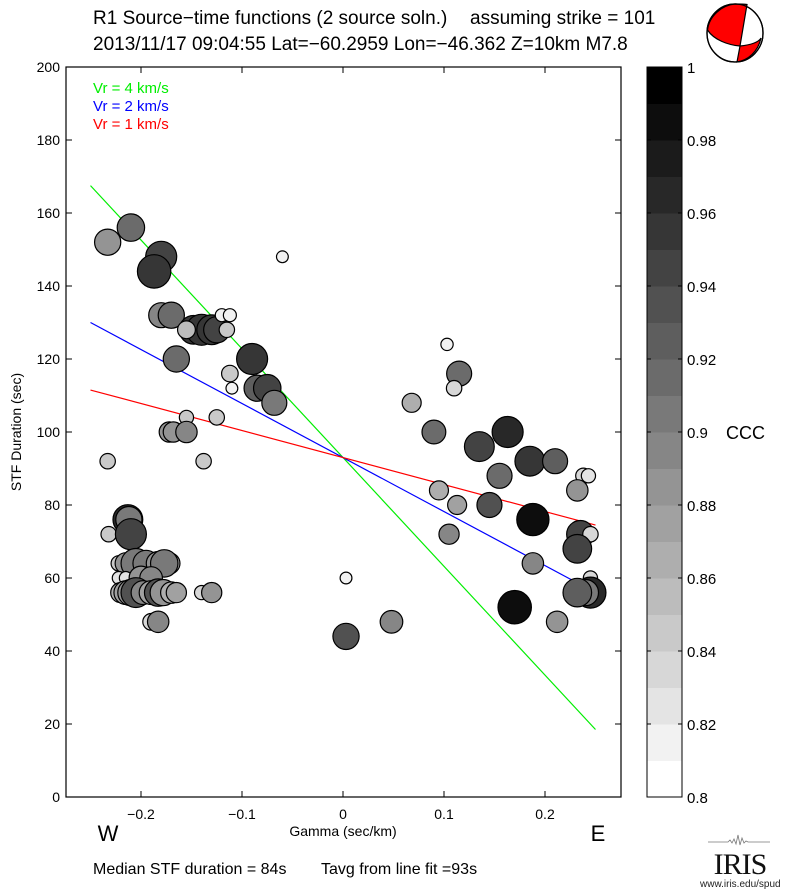  What do you see at coordinates (131, 124) in the screenshot?
I see `legend-entry: Vr = 1 km/s` at bounding box center [131, 124].